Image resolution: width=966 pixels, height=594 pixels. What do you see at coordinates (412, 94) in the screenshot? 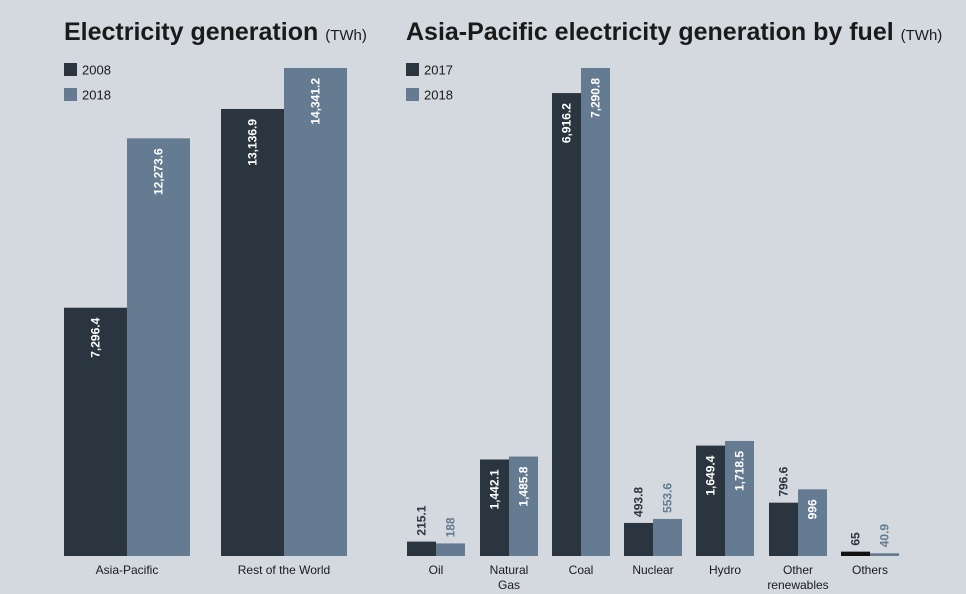
I see `panel-2-legend-swatch-2018` at bounding box center [412, 94].